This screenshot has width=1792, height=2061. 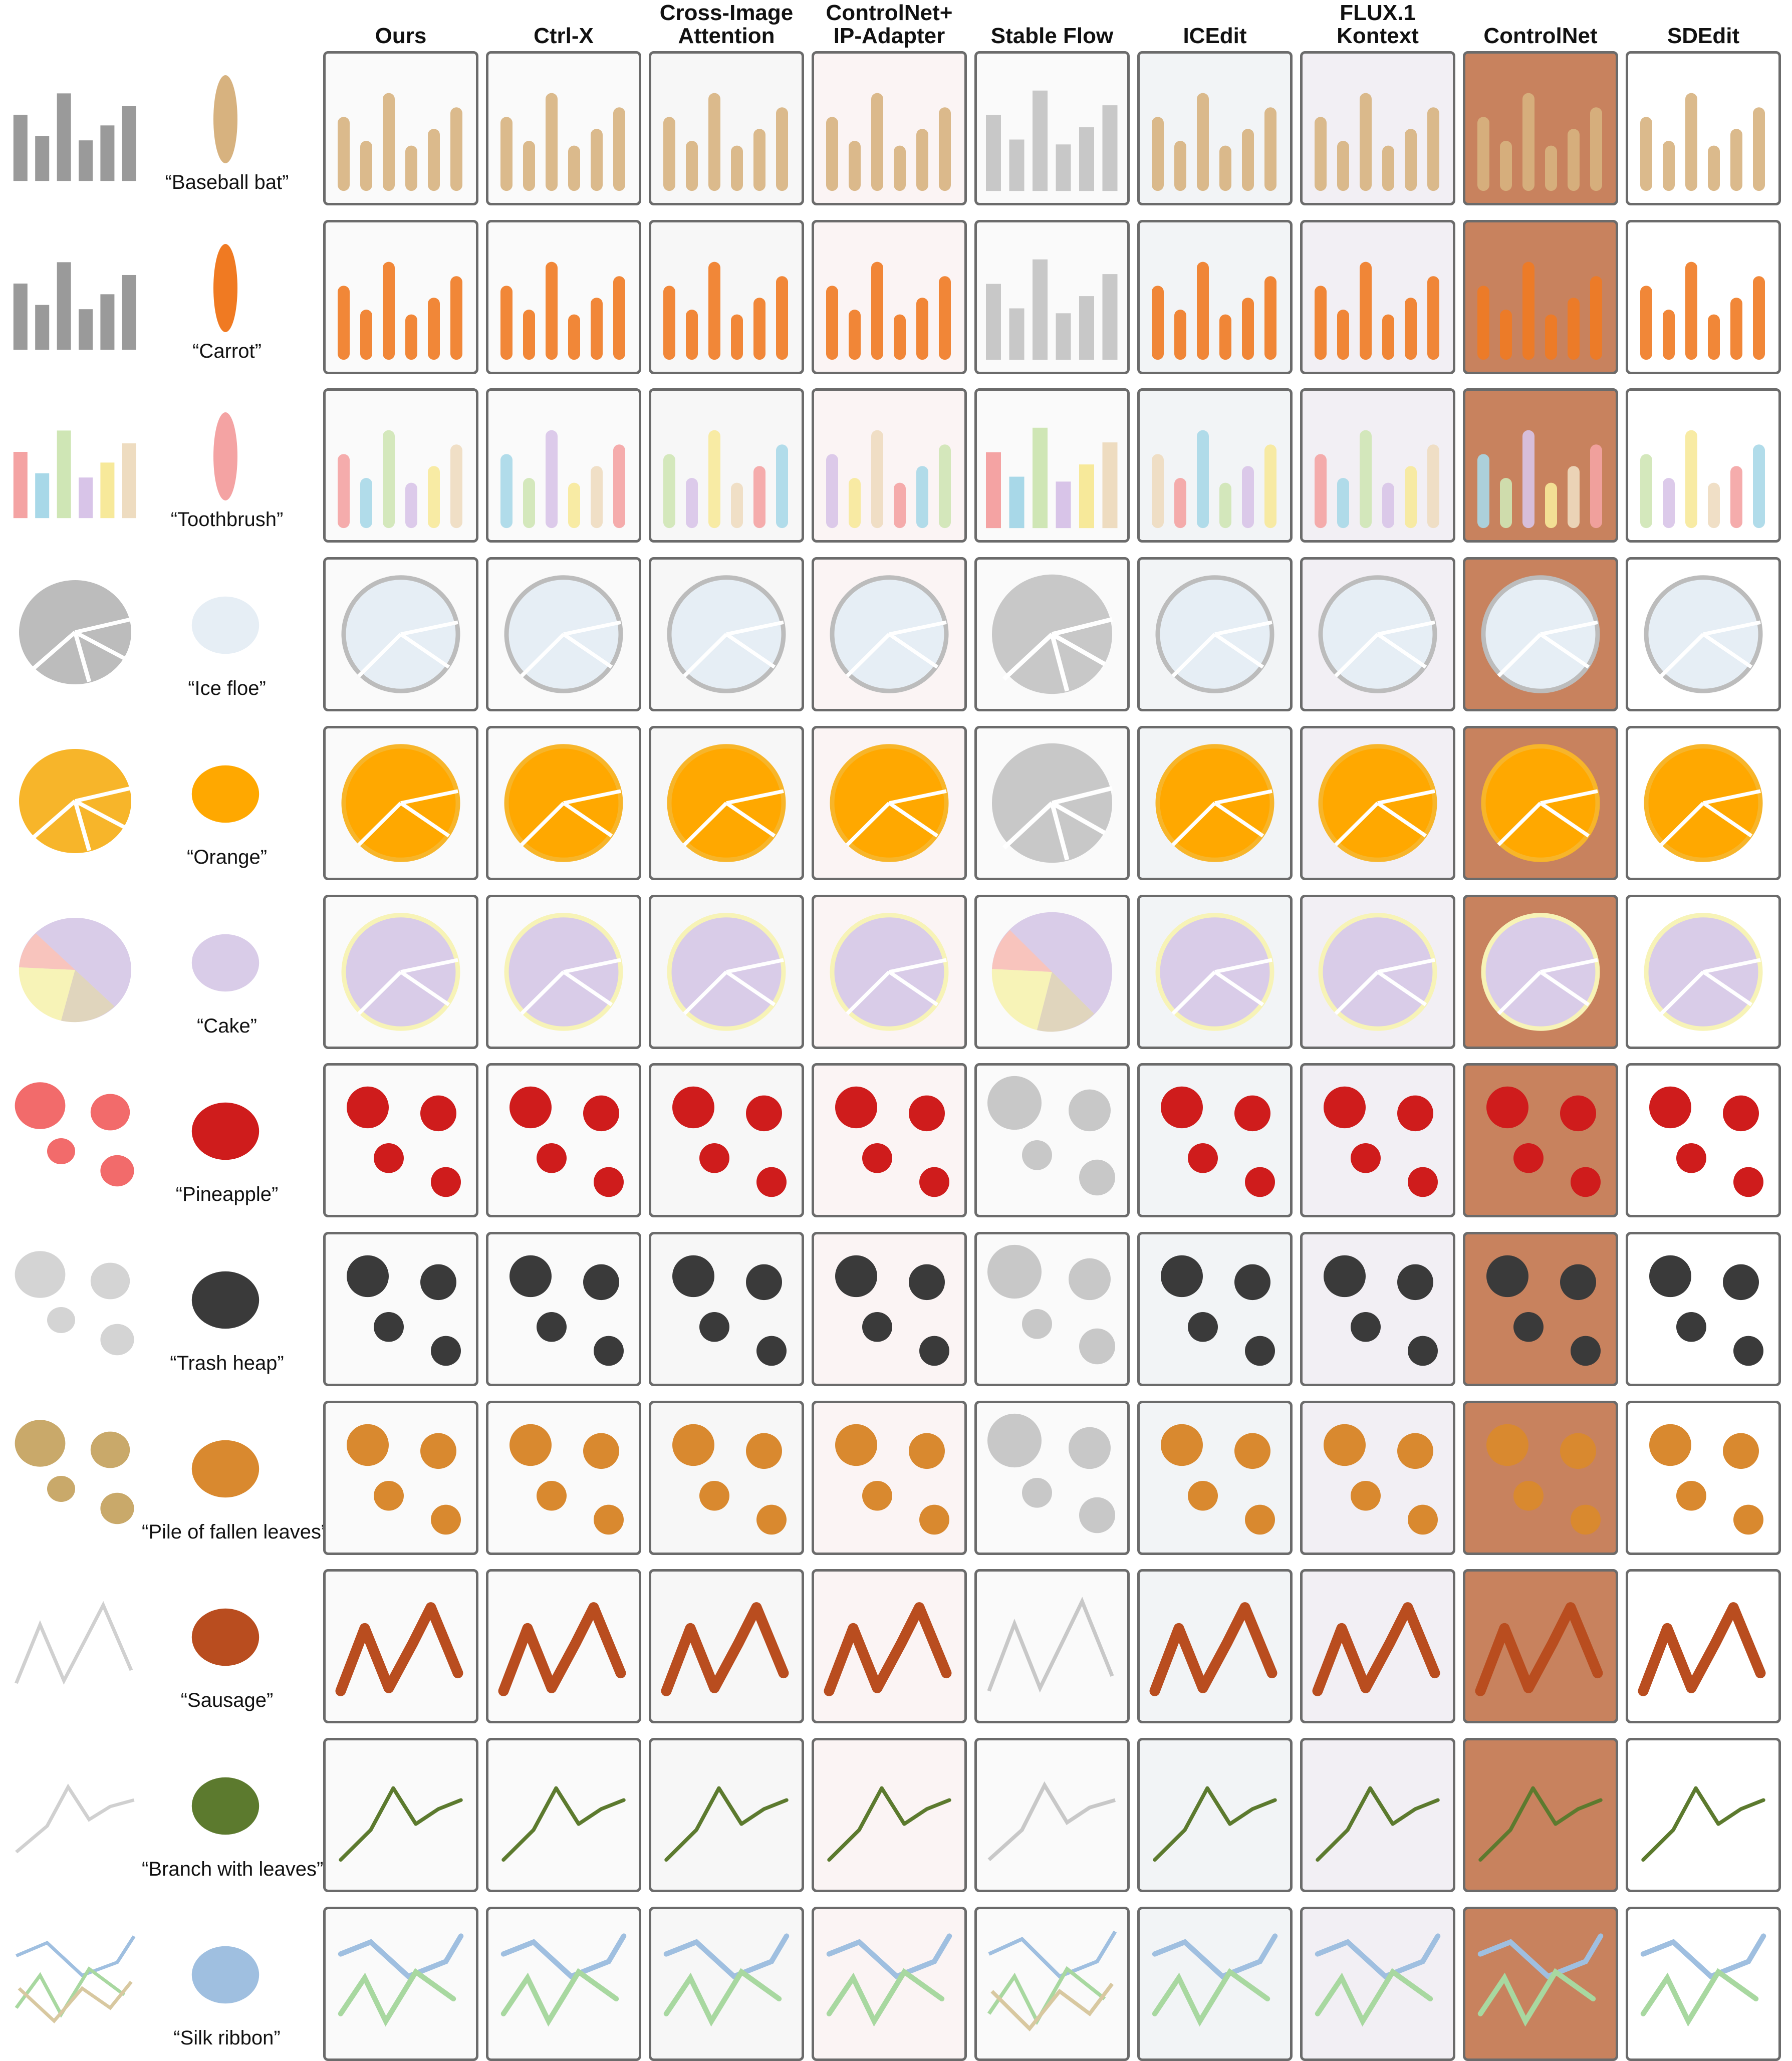 I want to click on column-header: Ours, so click(x=401, y=36).